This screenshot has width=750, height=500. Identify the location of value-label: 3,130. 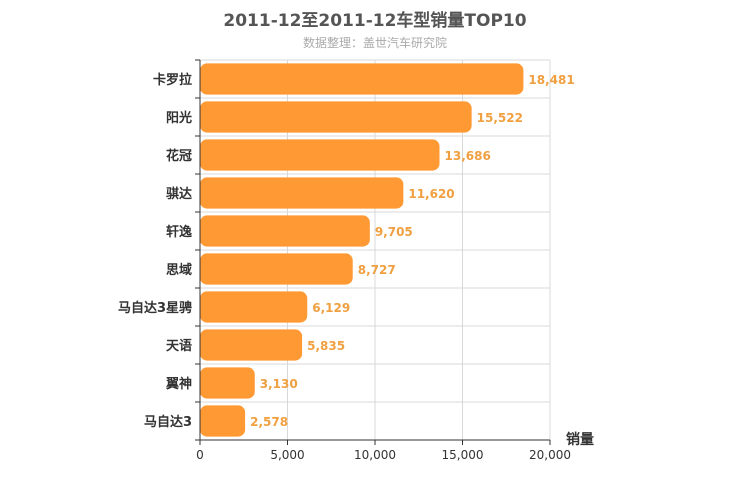
(279, 384).